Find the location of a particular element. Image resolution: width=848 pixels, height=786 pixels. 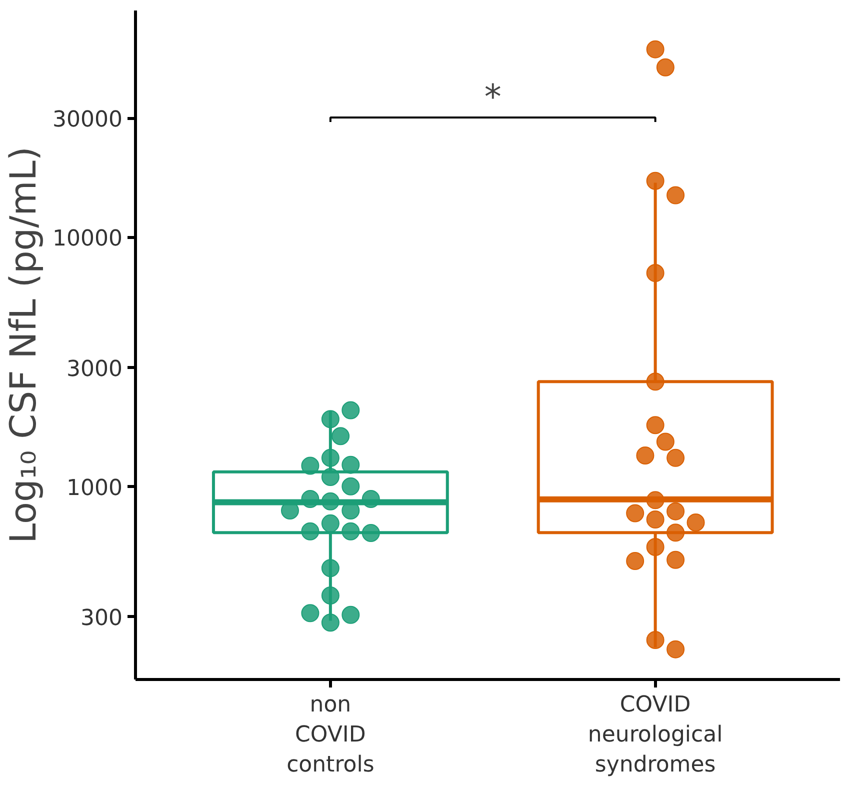

annotation: * is located at coordinates (493, 98).